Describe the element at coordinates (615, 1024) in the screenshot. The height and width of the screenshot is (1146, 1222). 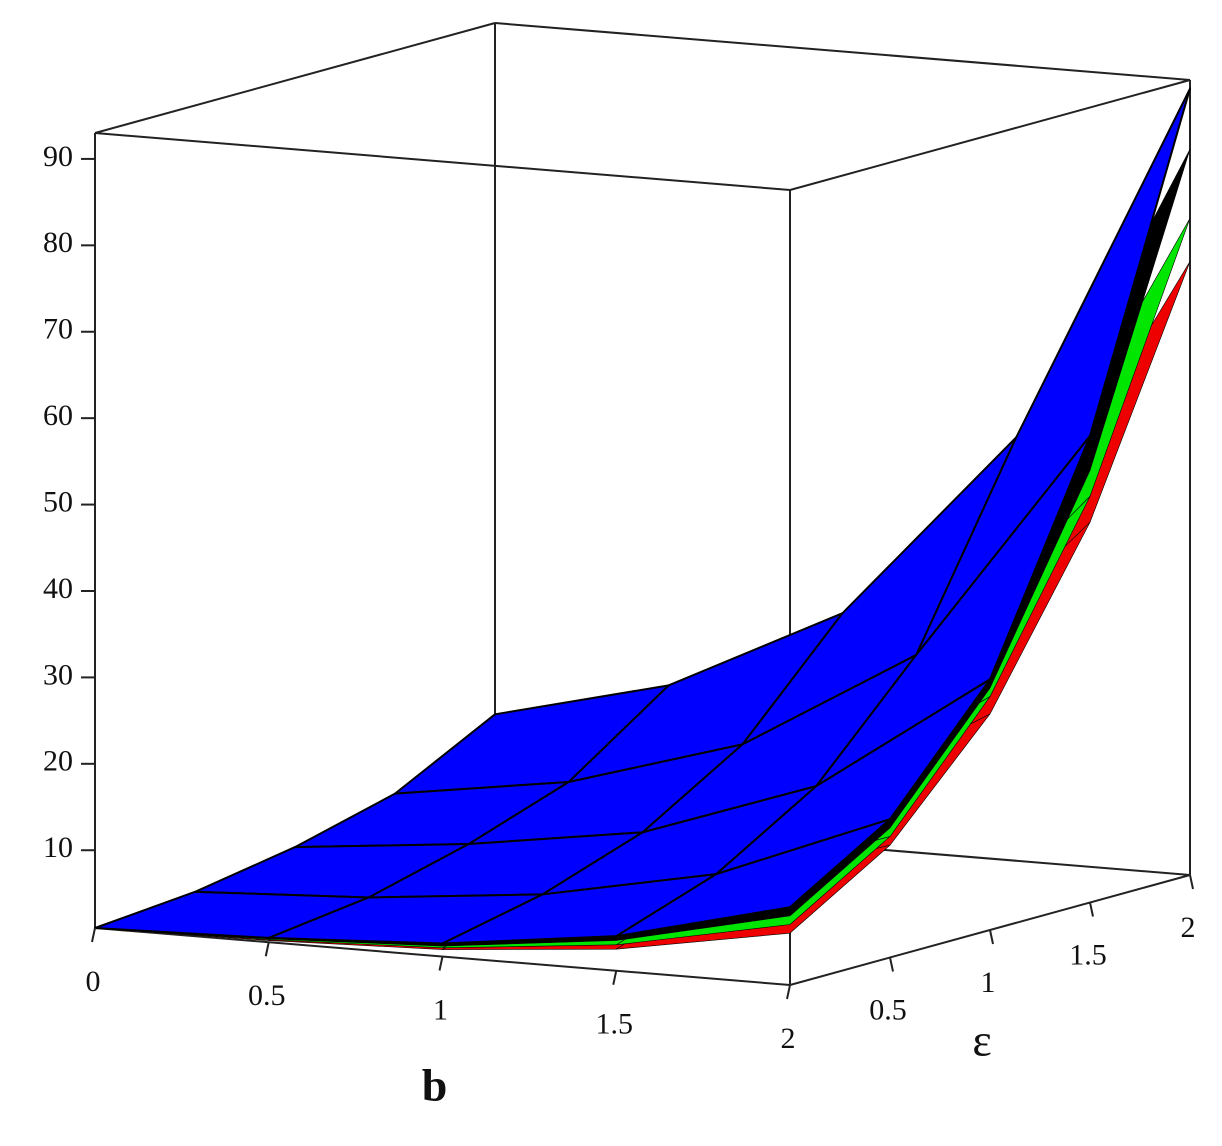
I see `x-tick-label: 1.5` at that location.